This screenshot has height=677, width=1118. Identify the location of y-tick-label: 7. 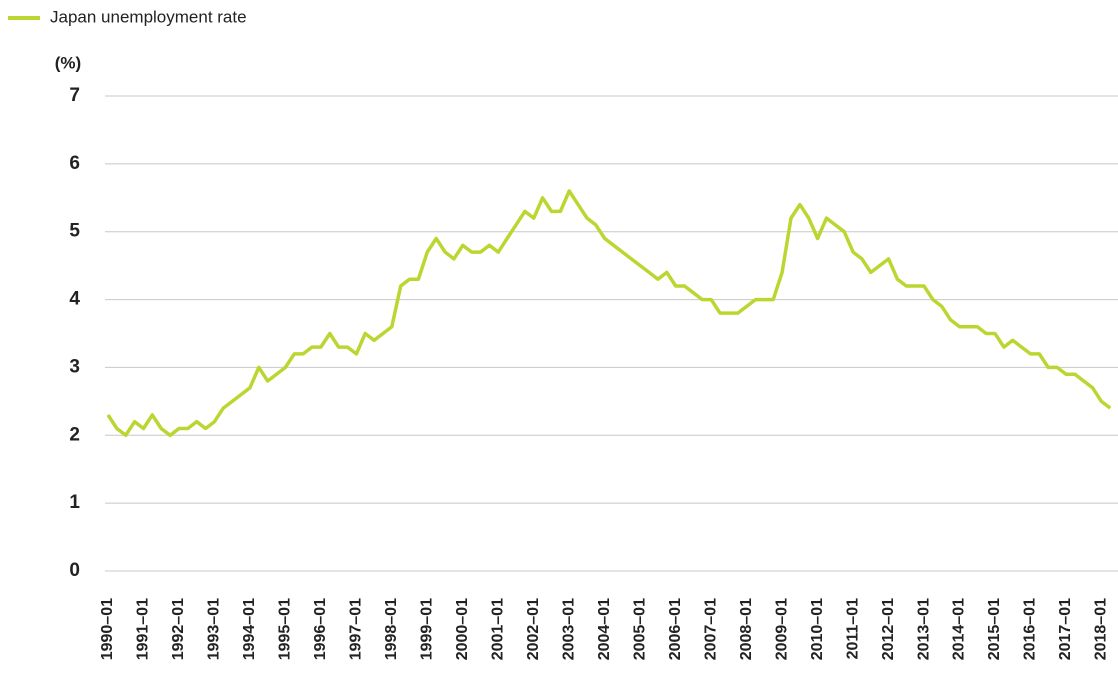
(74, 95).